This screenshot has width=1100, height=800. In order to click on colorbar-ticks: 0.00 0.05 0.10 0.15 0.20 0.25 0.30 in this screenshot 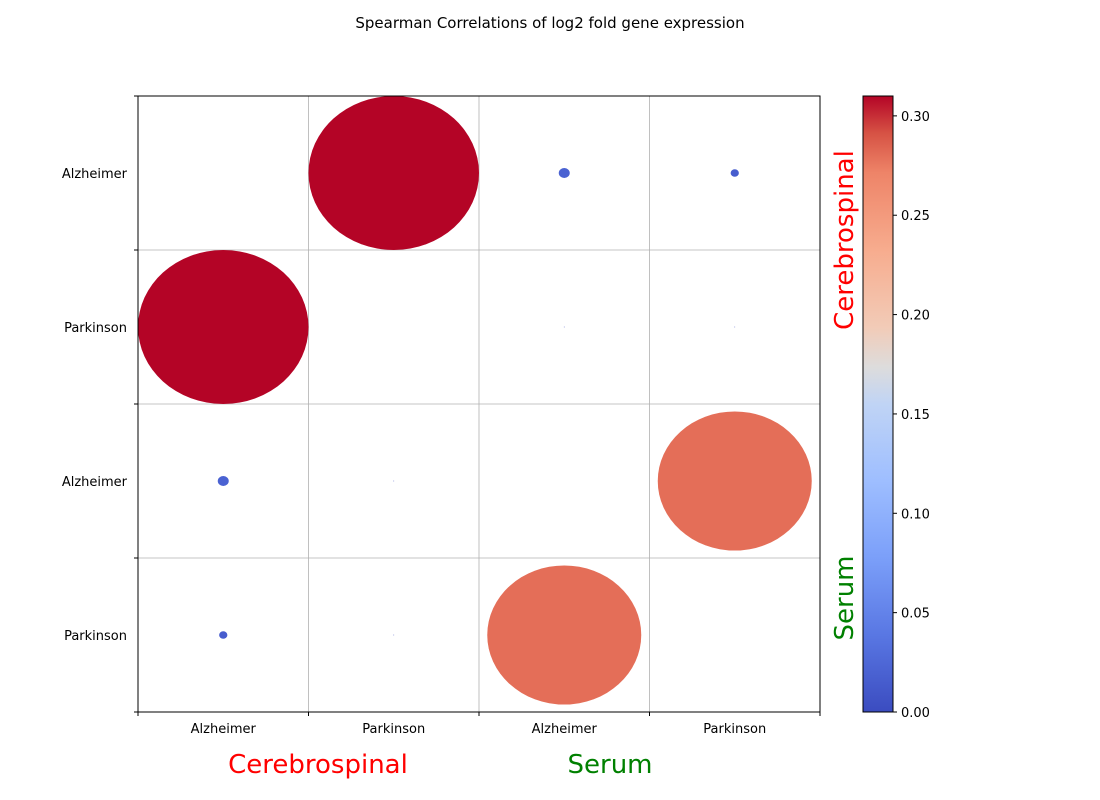, I will do `click(911, 415)`.